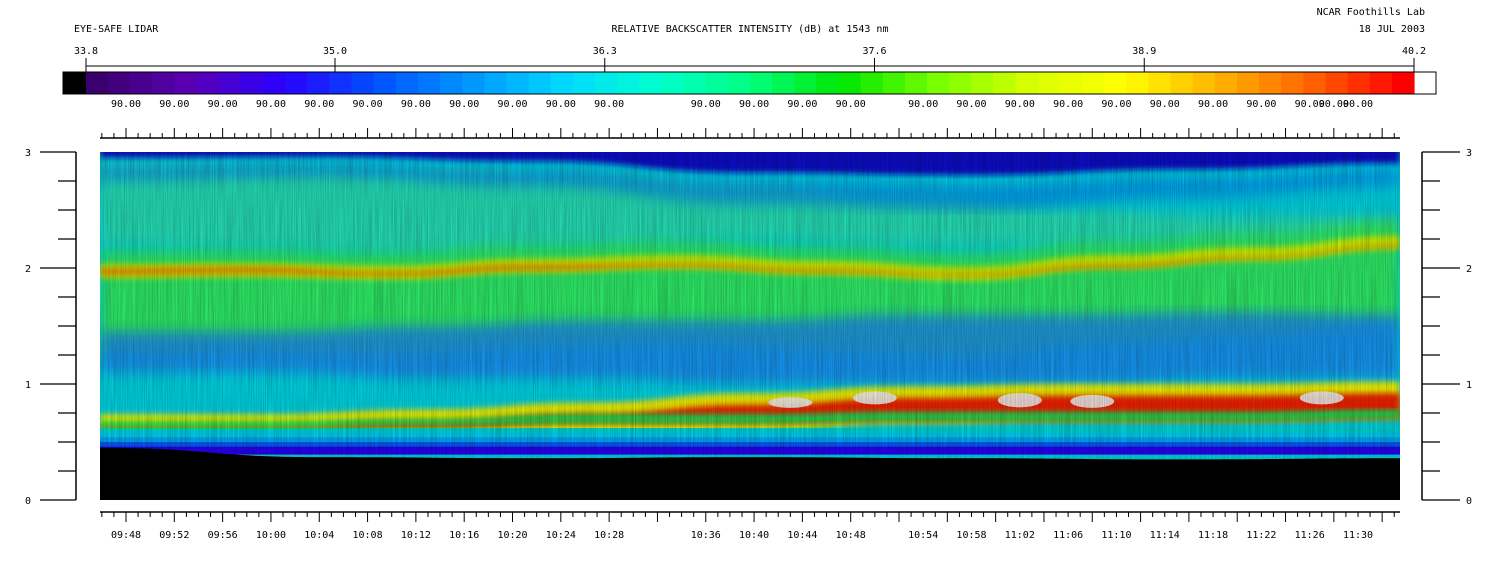  I want to click on colorbar-frame, so click(749, 83).